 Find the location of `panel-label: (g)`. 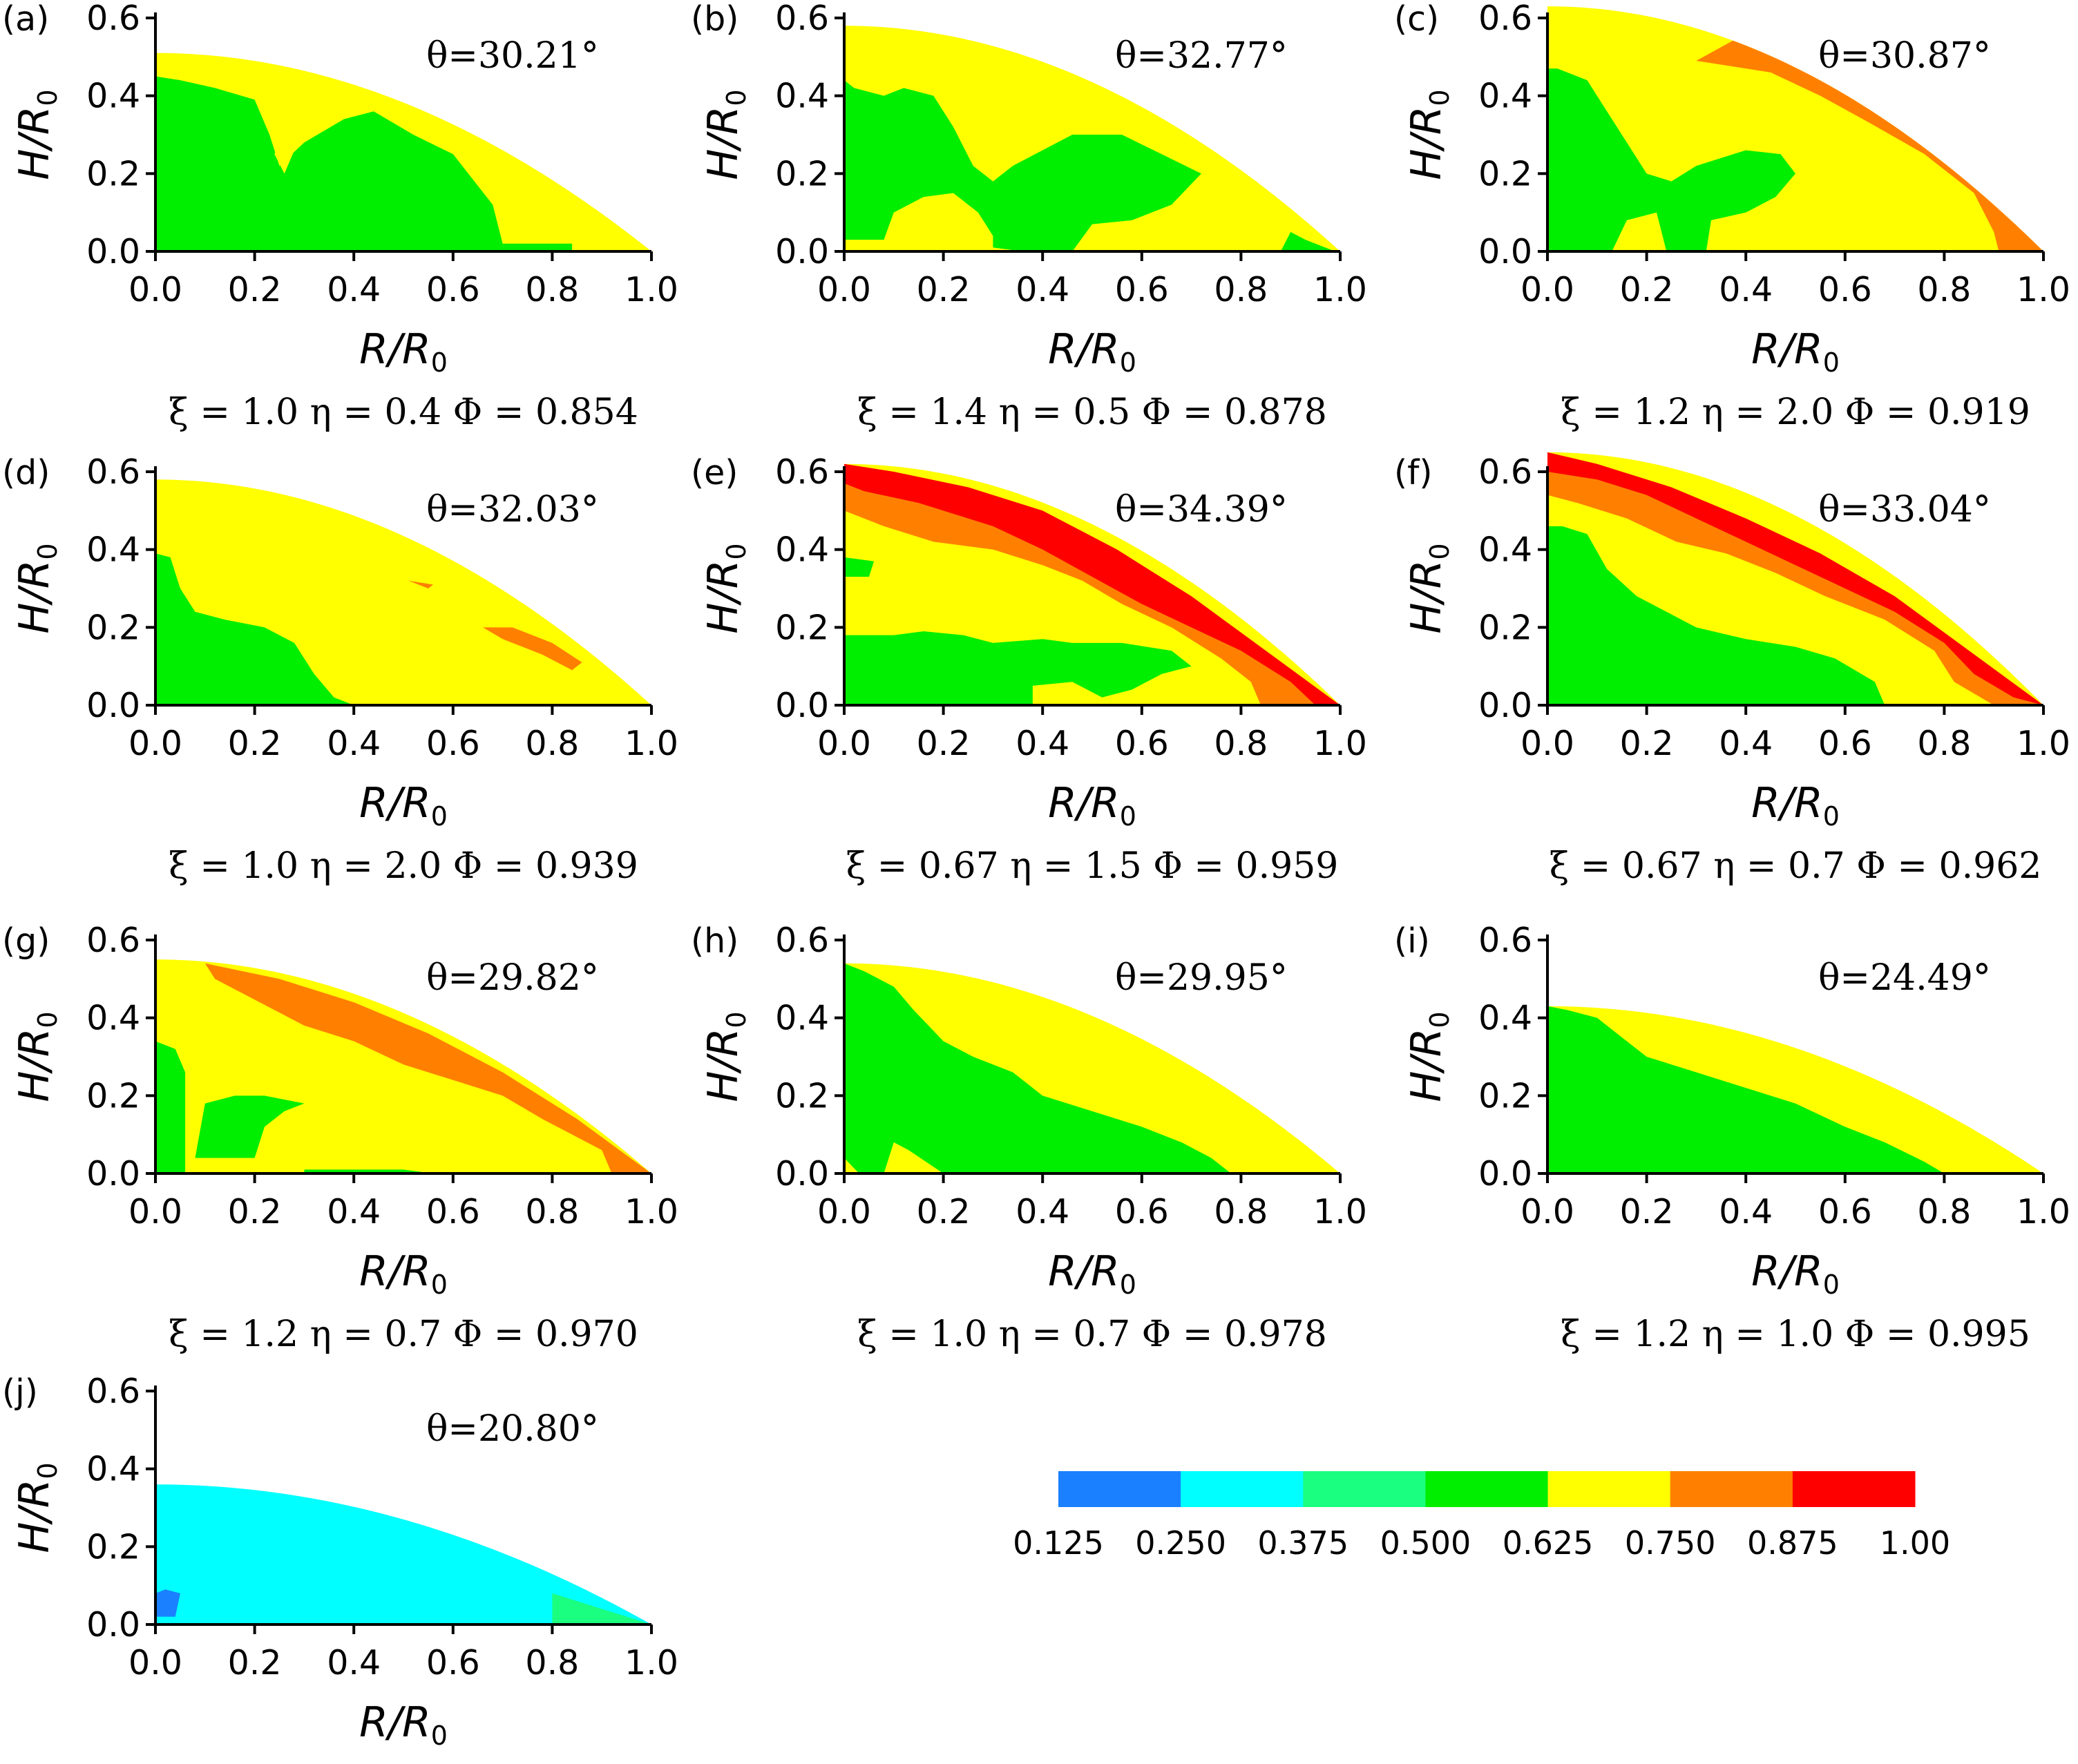

panel-label: (g) is located at coordinates (26, 941).